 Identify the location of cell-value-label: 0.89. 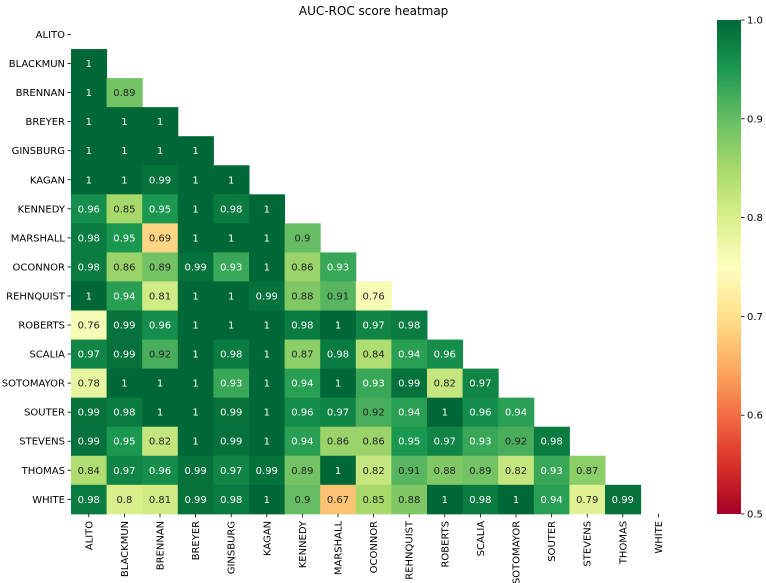
(160, 267).